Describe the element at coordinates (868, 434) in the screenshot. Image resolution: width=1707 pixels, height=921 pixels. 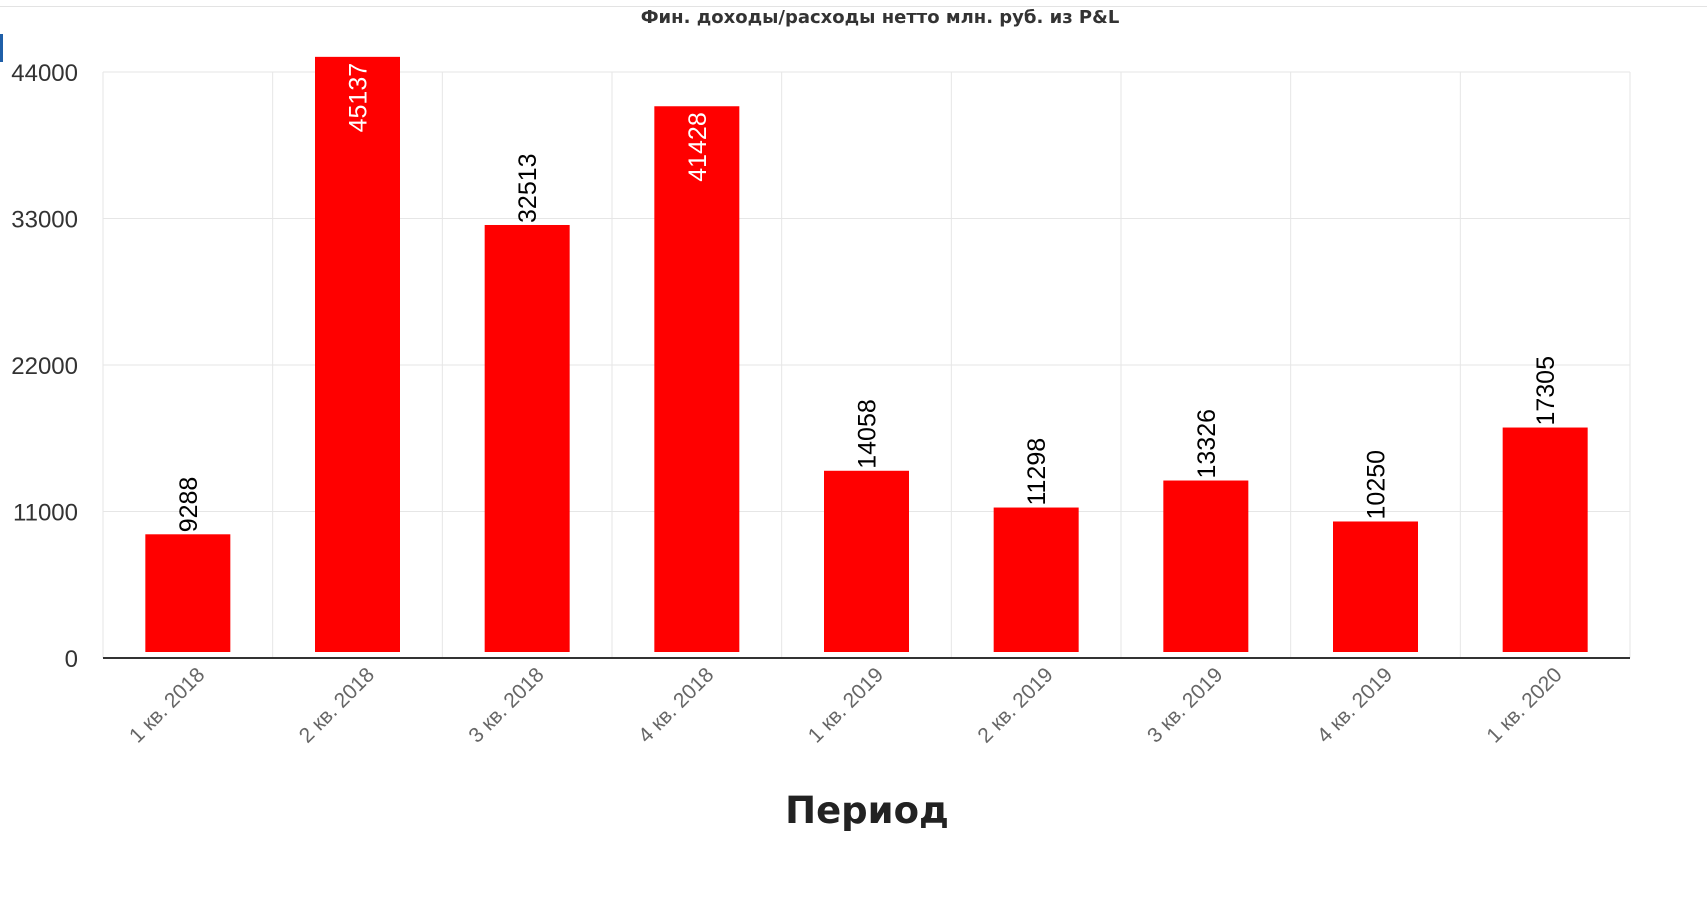
I see `data-label: 14058` at that location.